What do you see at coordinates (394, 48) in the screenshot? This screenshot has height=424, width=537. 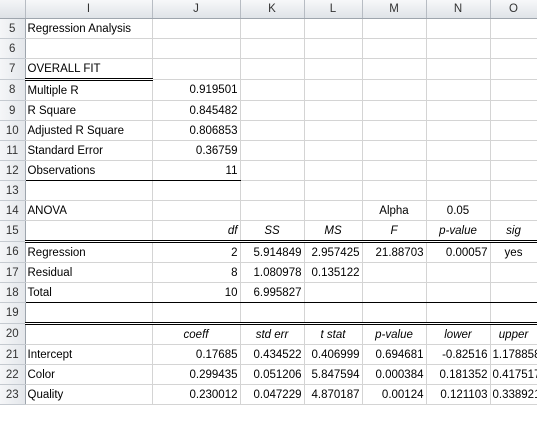 I see `cell-m6` at bounding box center [394, 48].